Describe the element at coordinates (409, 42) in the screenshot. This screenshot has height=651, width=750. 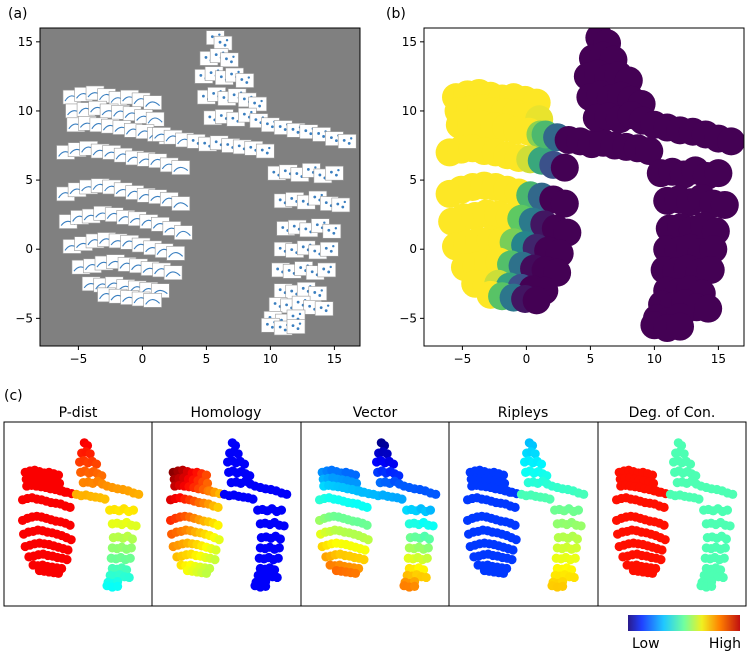
I see `y-tick-label: 15` at that location.